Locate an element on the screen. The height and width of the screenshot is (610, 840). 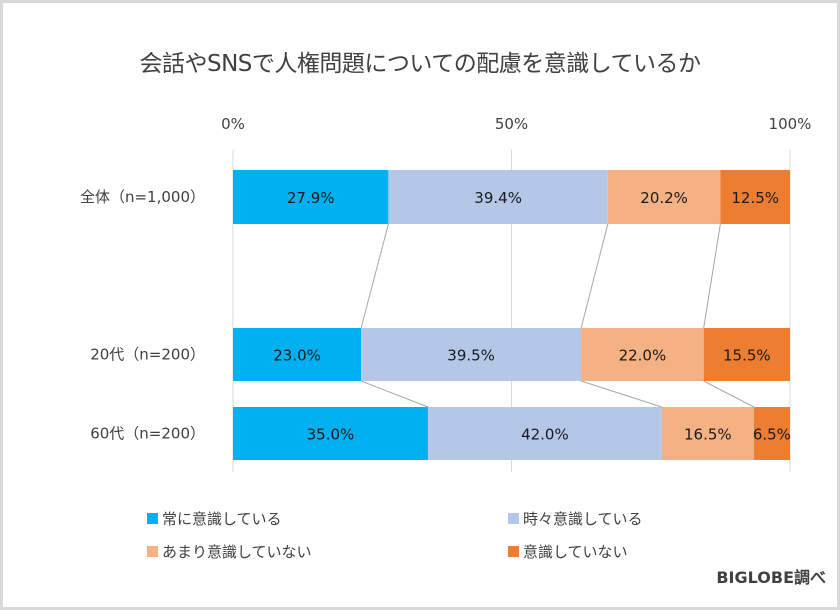
legend-label: 常に意識している is located at coordinates (222, 519).